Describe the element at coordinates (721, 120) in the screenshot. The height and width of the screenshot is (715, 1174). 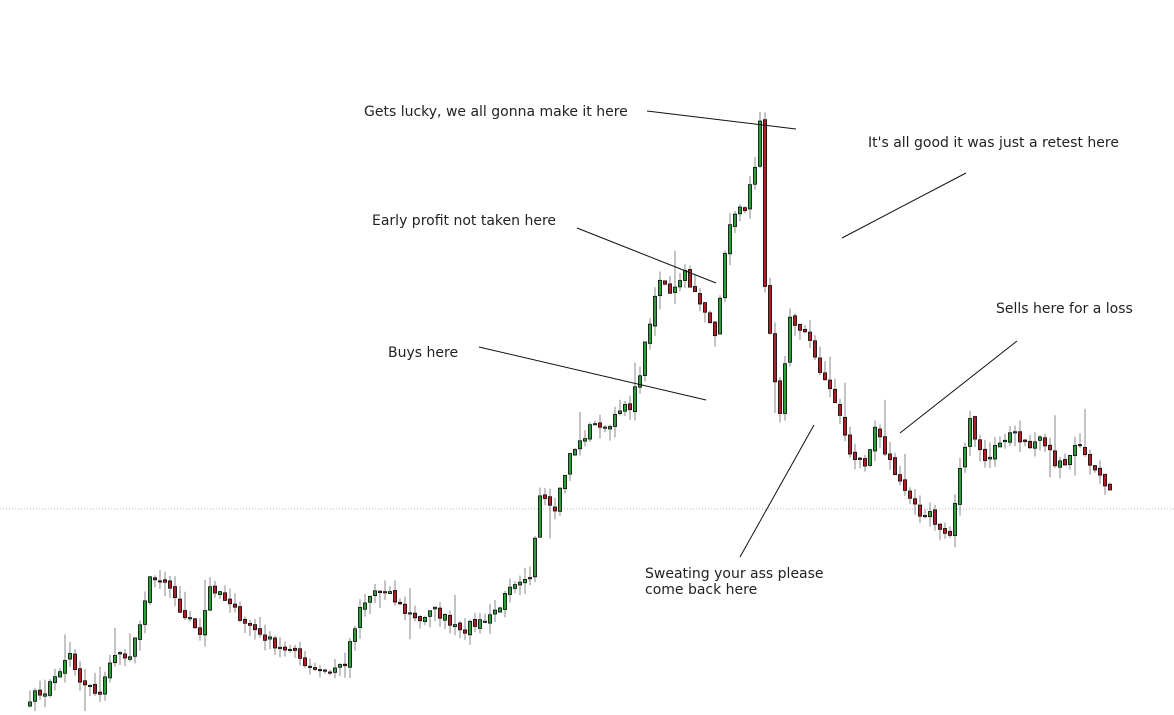
I see `annotation-line-gets-lucky` at that location.